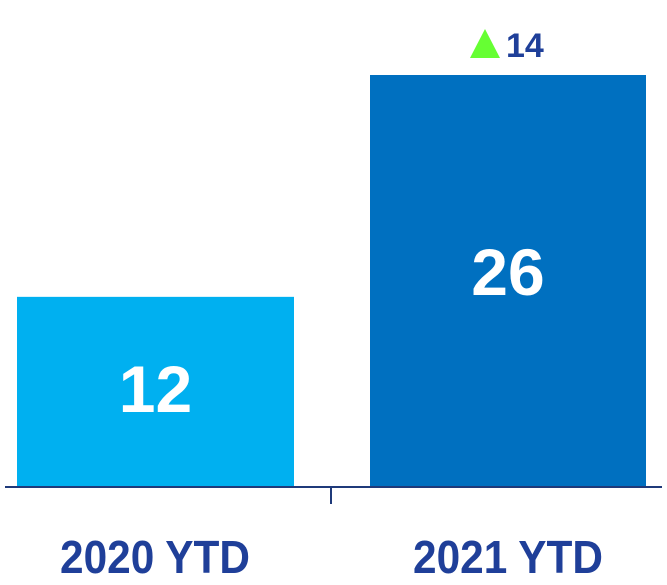 The width and height of the screenshot is (667, 585). Describe the element at coordinates (507, 272) in the screenshot. I see `data-label-2021-ytd: 26` at that location.